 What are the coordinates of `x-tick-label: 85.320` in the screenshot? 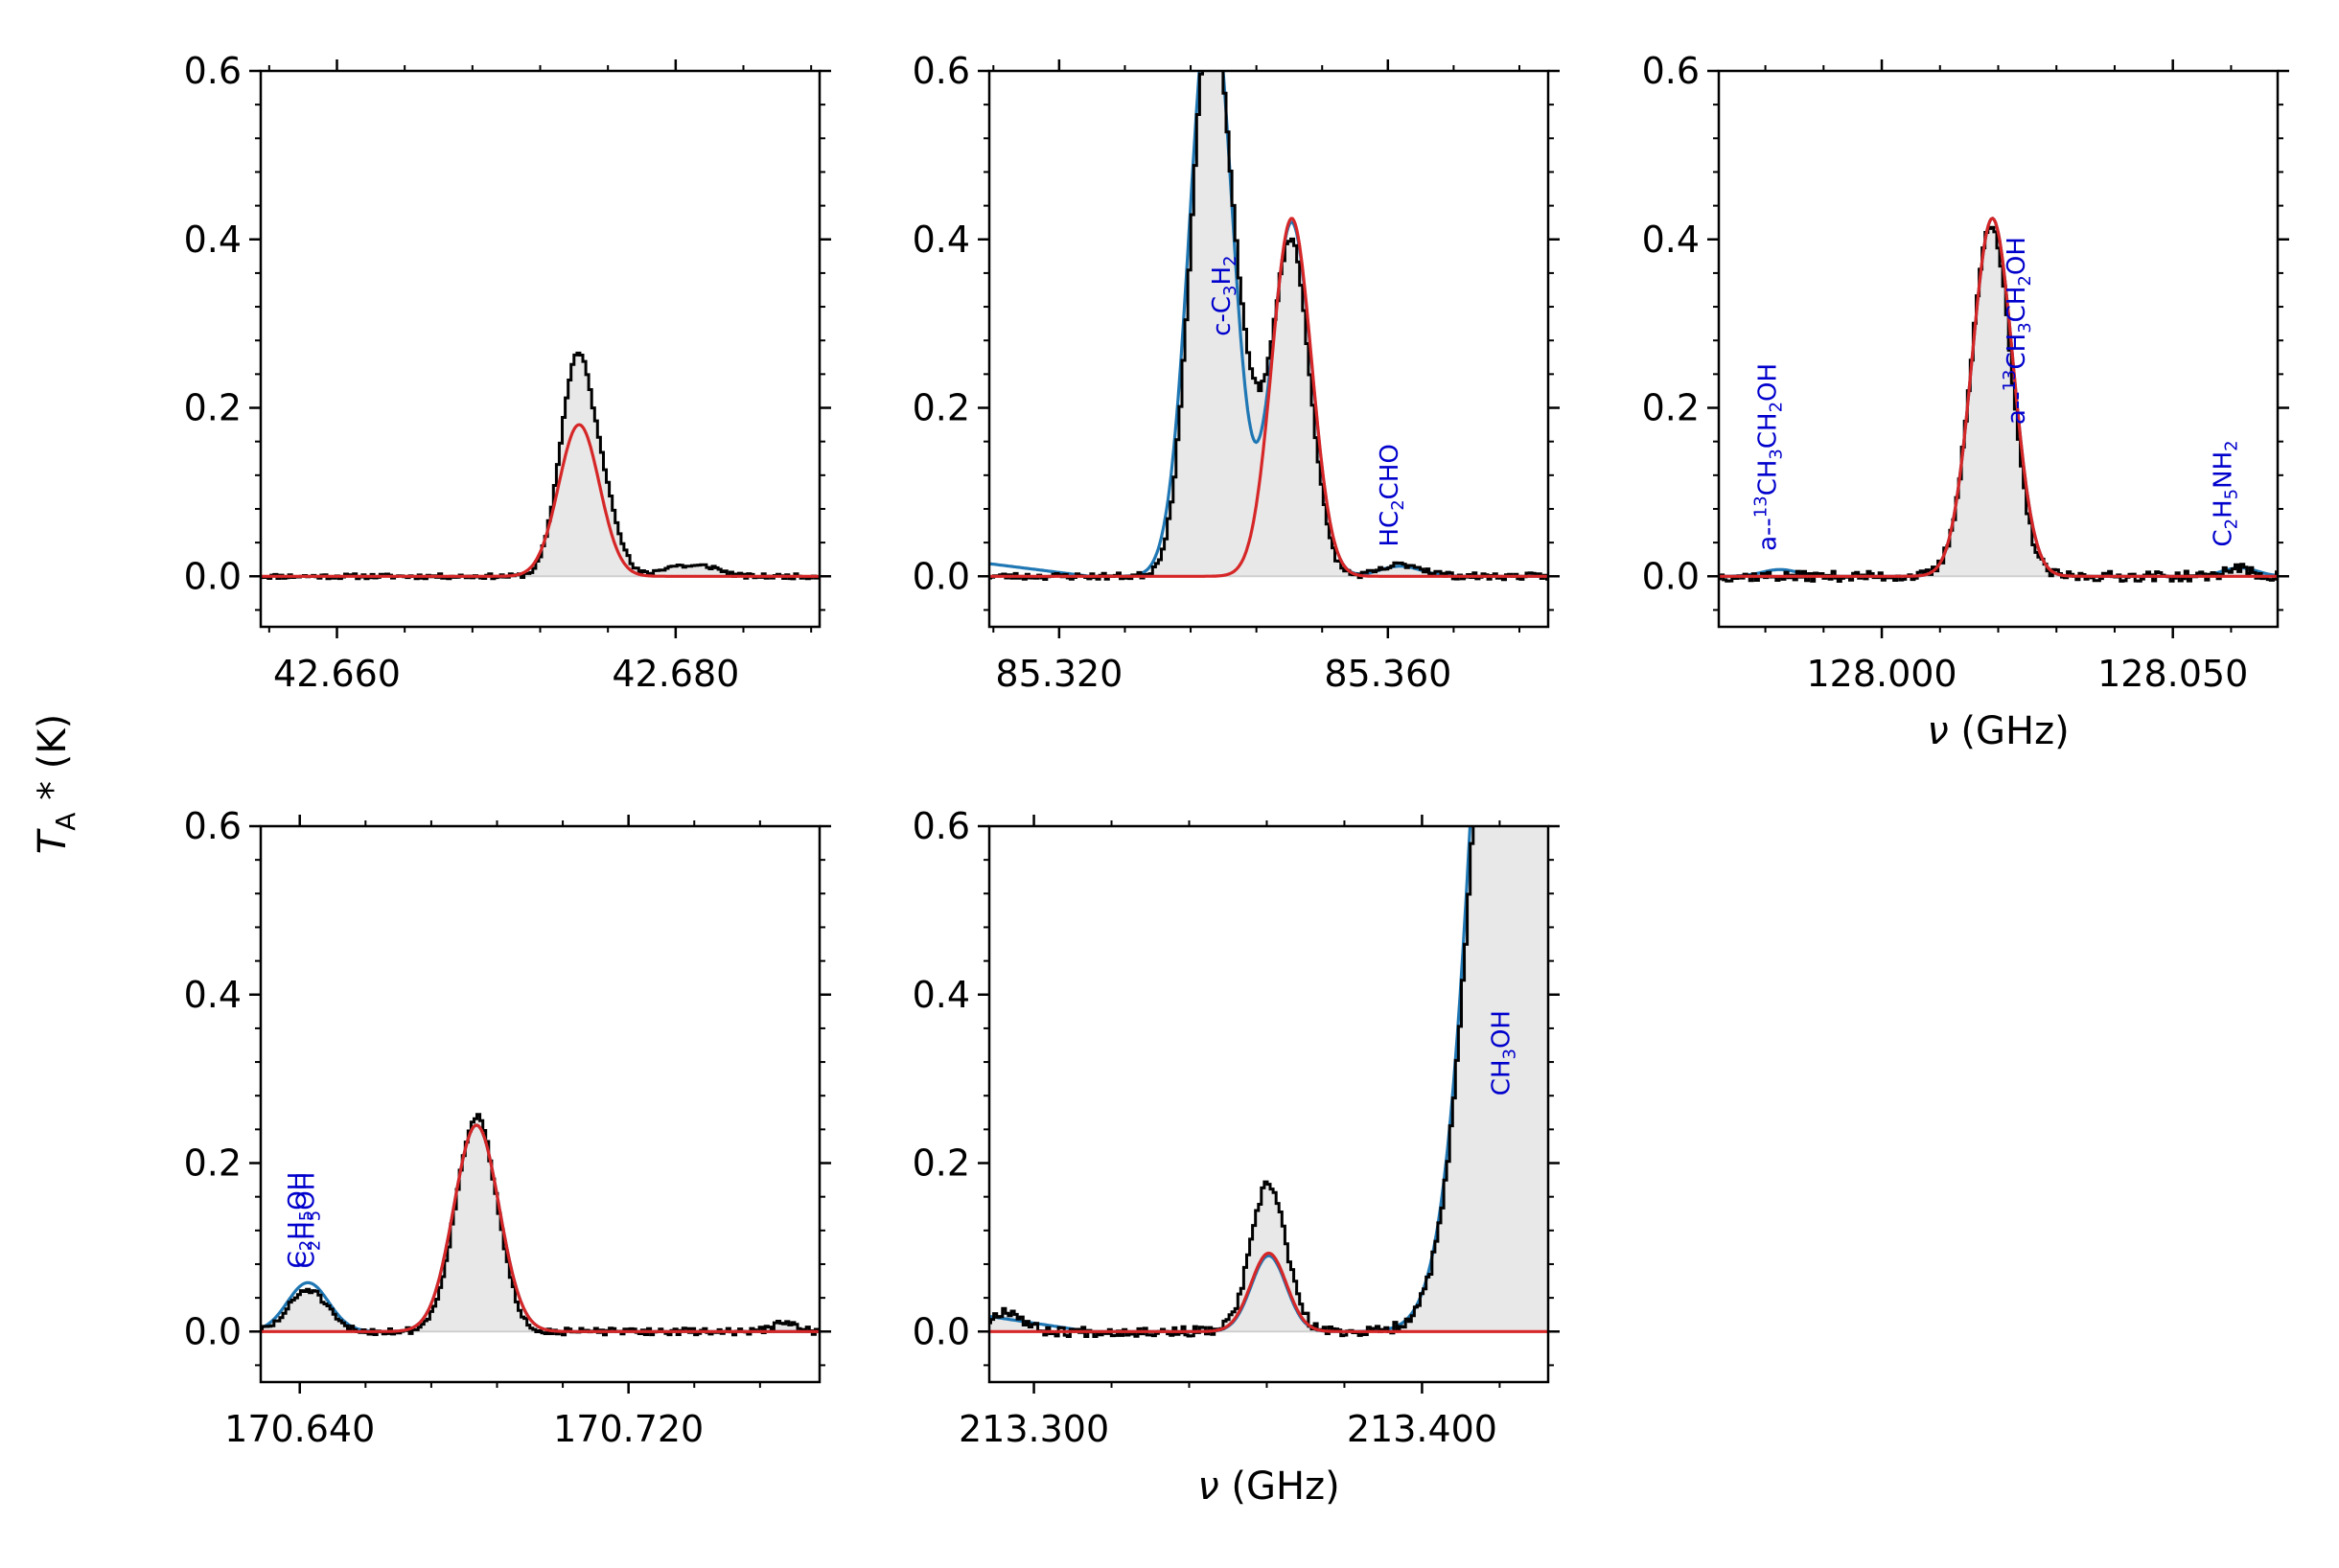 It's located at (1059, 674).